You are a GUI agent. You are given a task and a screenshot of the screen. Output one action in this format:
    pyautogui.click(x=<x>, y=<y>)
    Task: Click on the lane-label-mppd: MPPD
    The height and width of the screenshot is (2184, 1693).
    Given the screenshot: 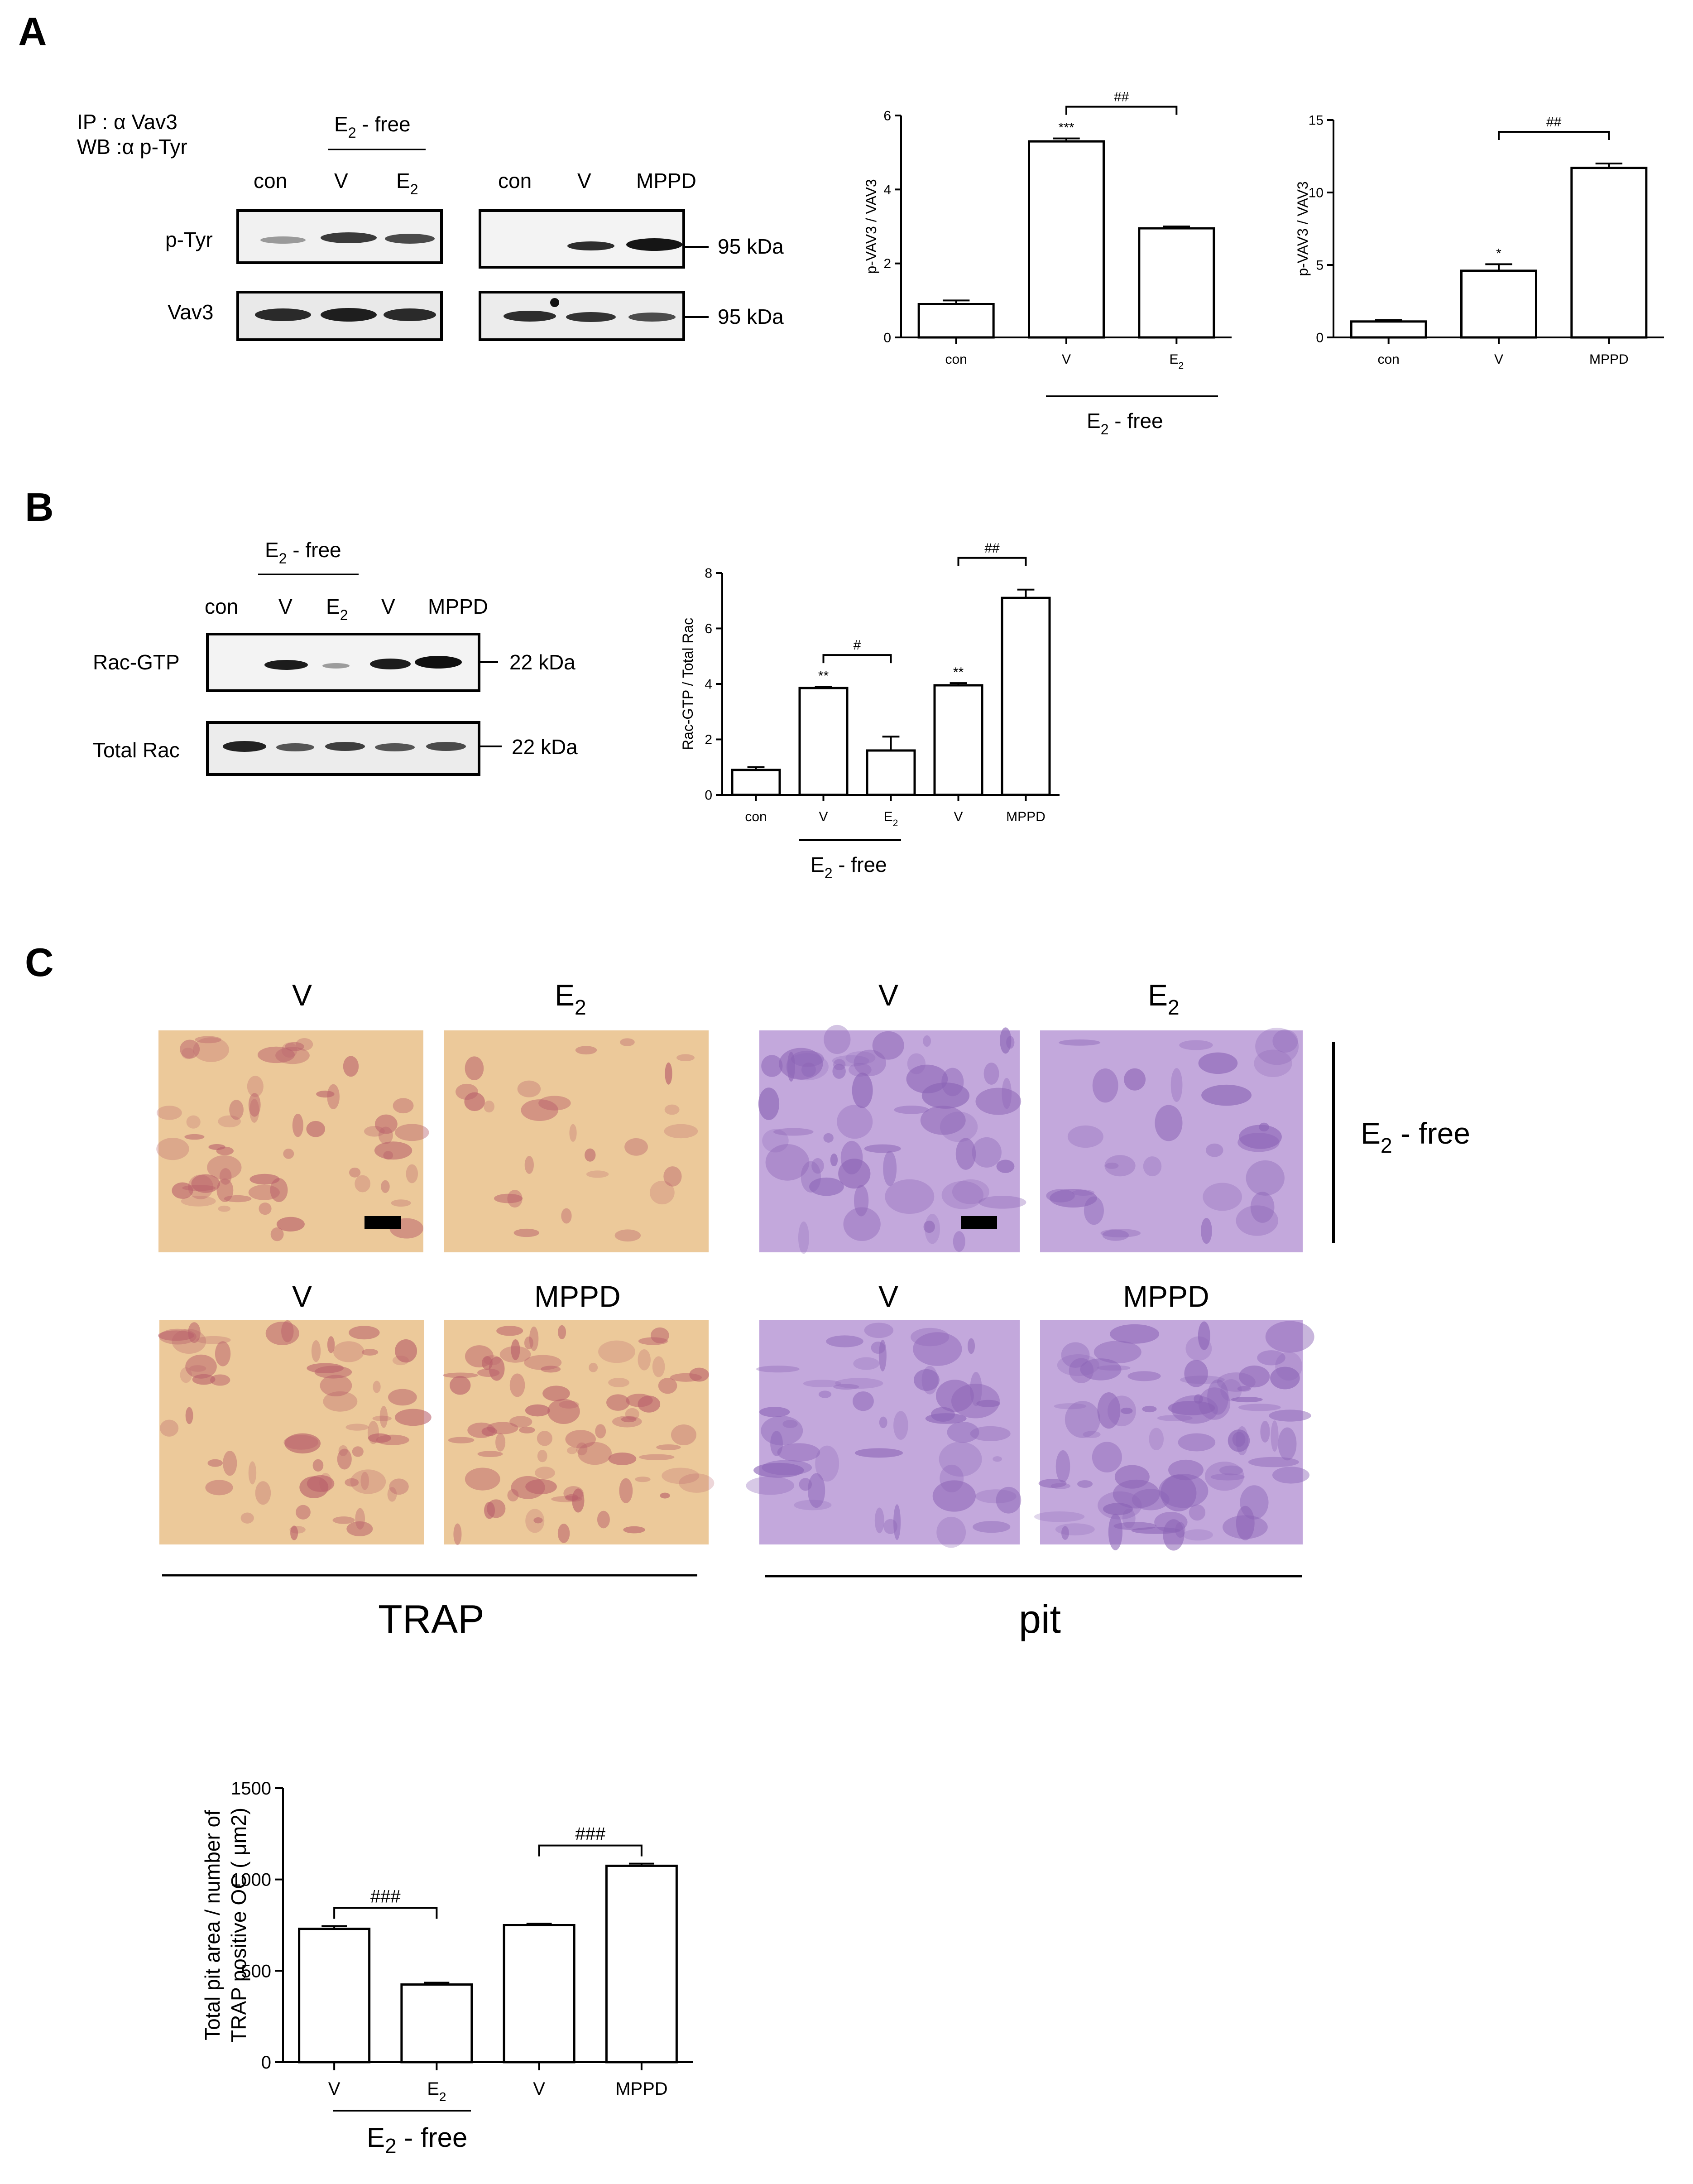 What is the action you would take?
    pyautogui.click(x=666, y=180)
    